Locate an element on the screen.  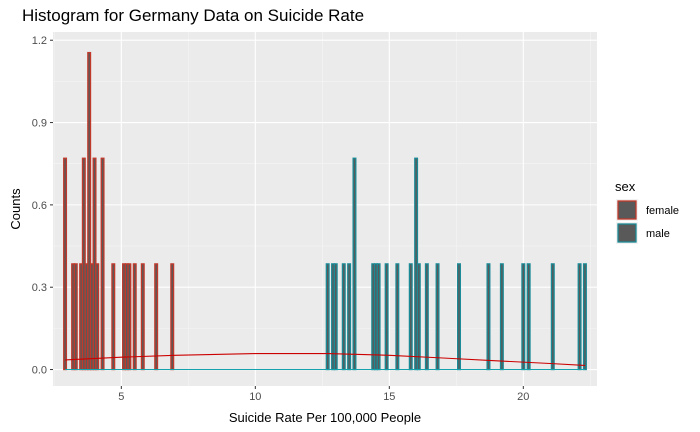
legend-label-male: male is located at coordinates (658, 234).